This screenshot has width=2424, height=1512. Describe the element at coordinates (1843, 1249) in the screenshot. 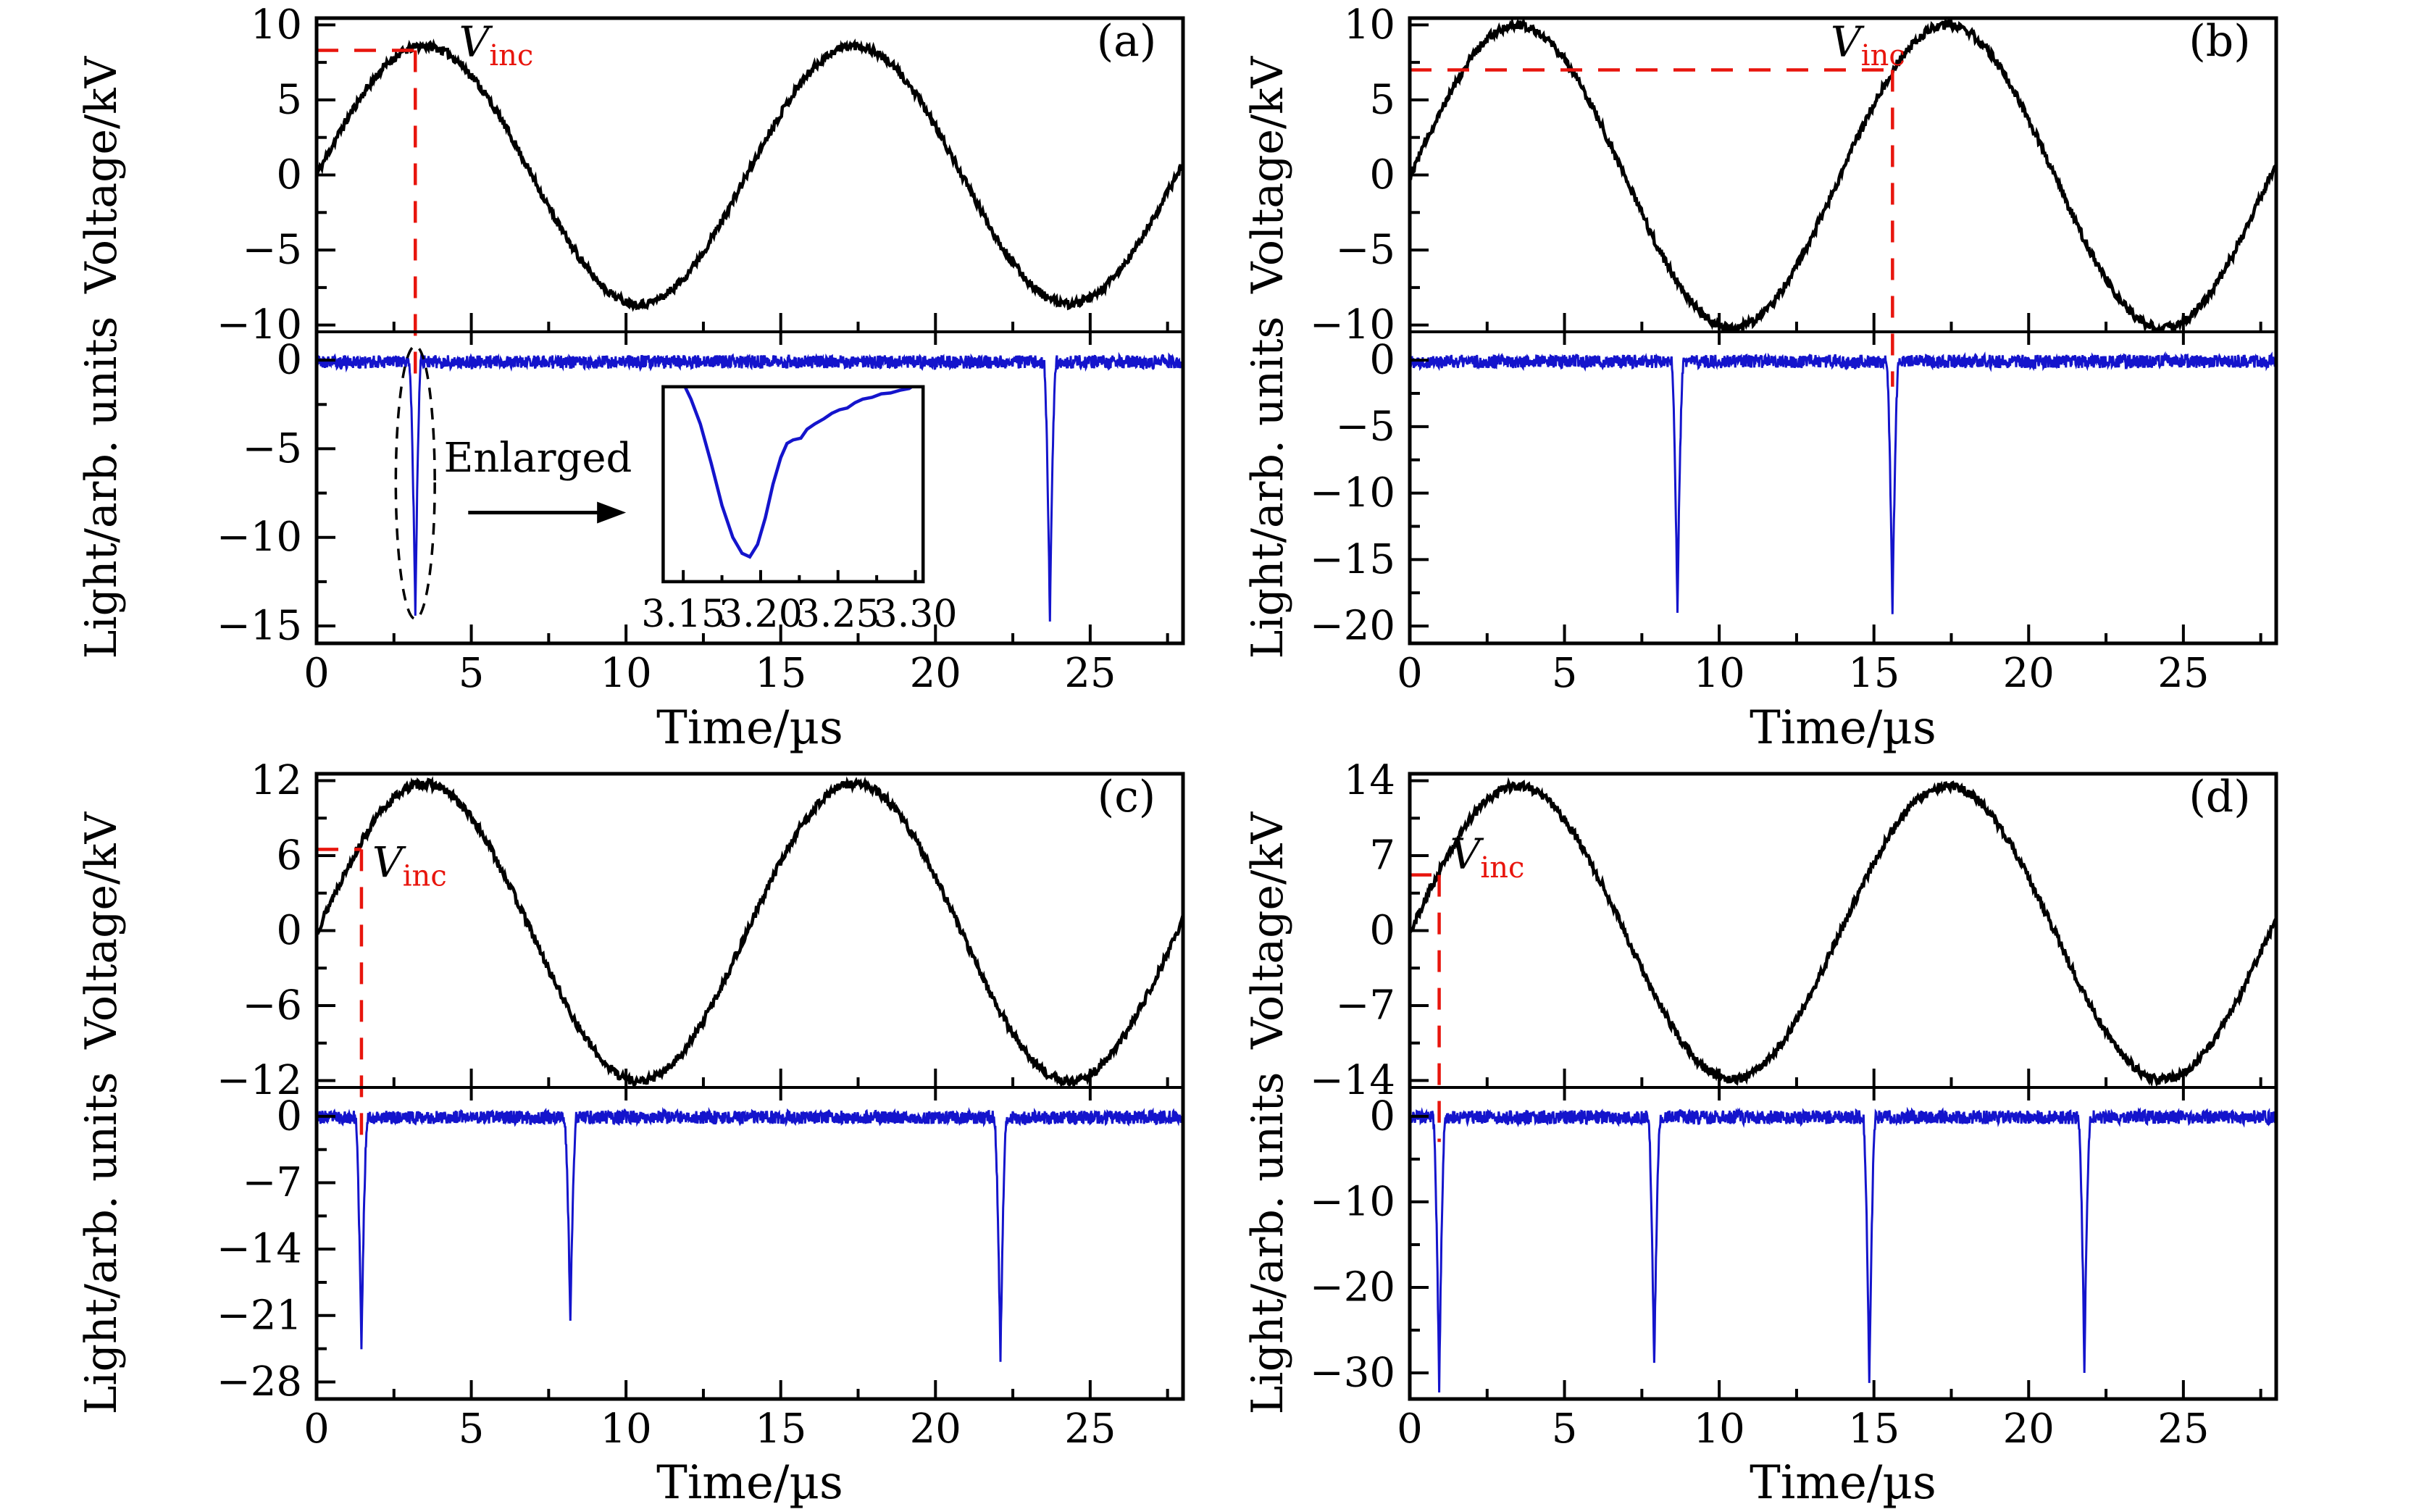

I see `light-trace-d` at that location.